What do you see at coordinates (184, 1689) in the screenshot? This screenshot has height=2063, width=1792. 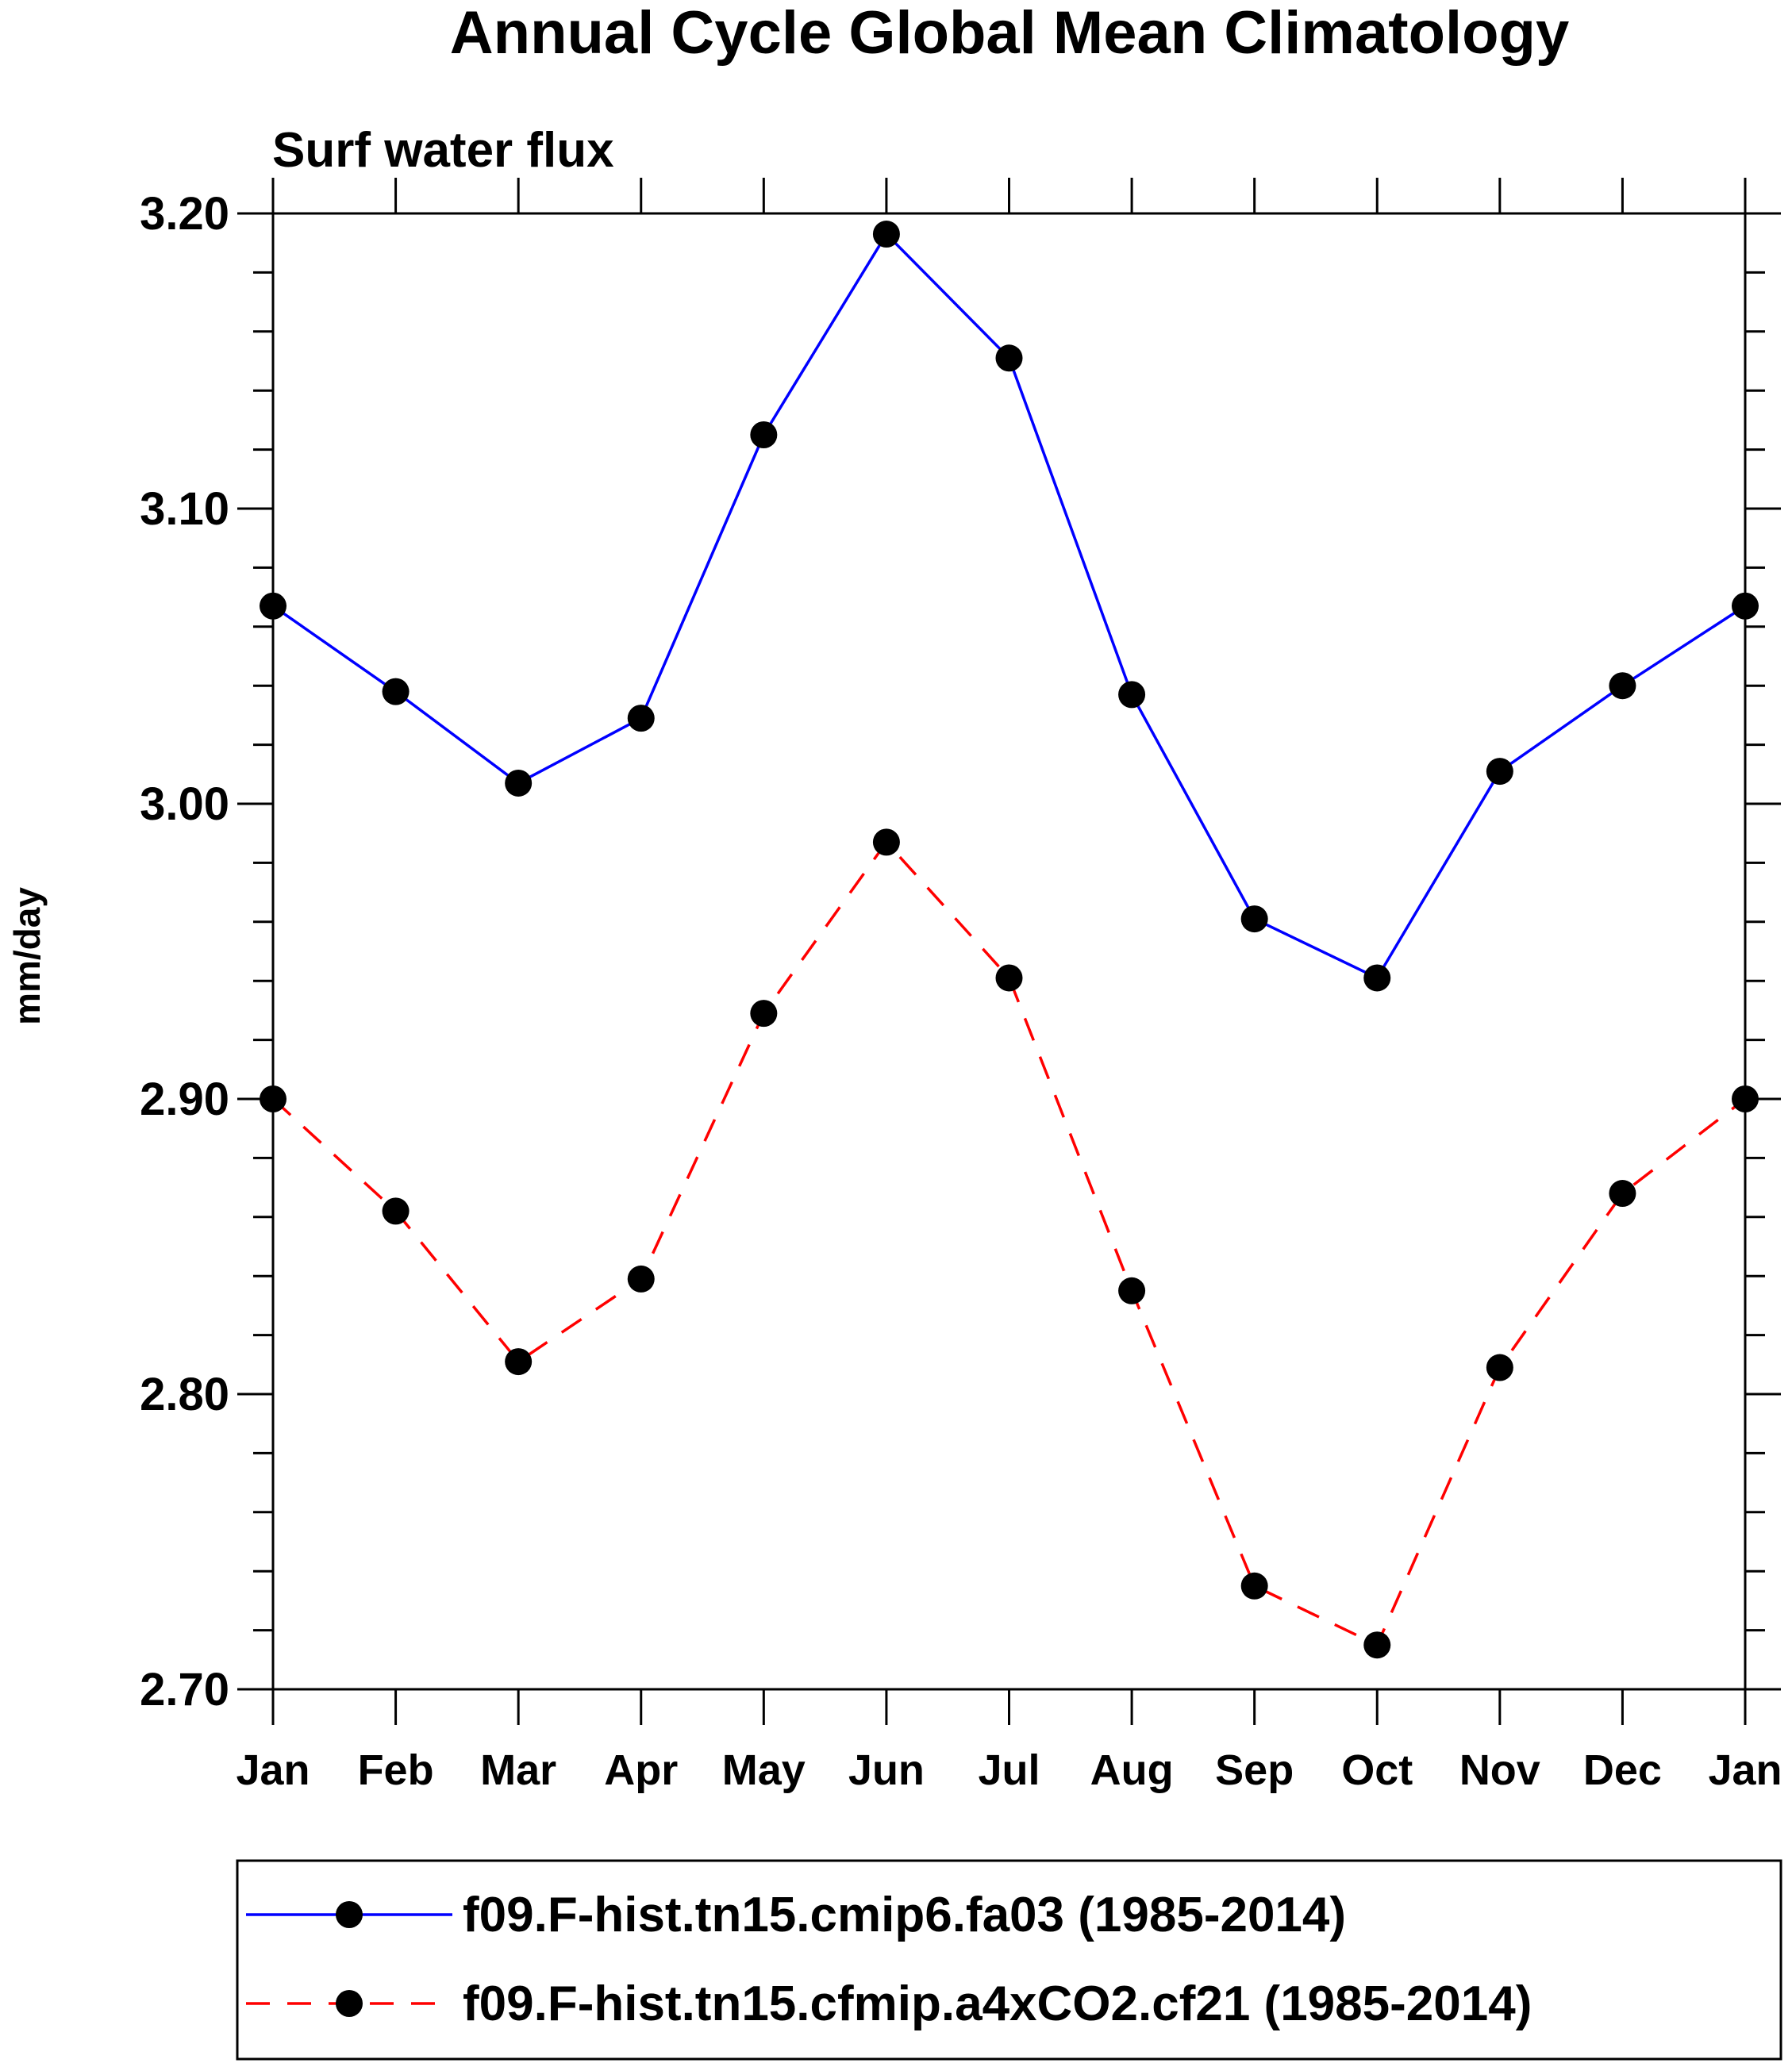 I see `y-tick-label: 2.70` at bounding box center [184, 1689].